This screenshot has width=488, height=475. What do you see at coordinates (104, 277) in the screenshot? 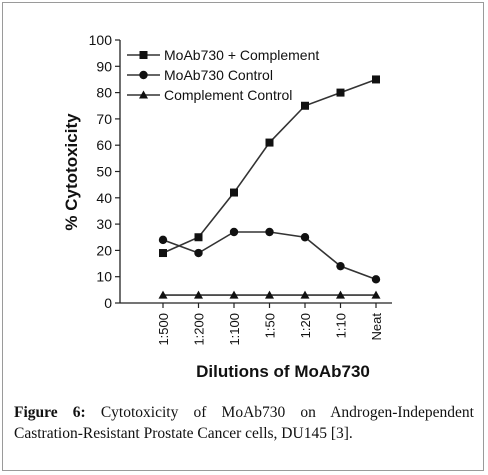
I see `y-tick-label: 10` at bounding box center [104, 277].